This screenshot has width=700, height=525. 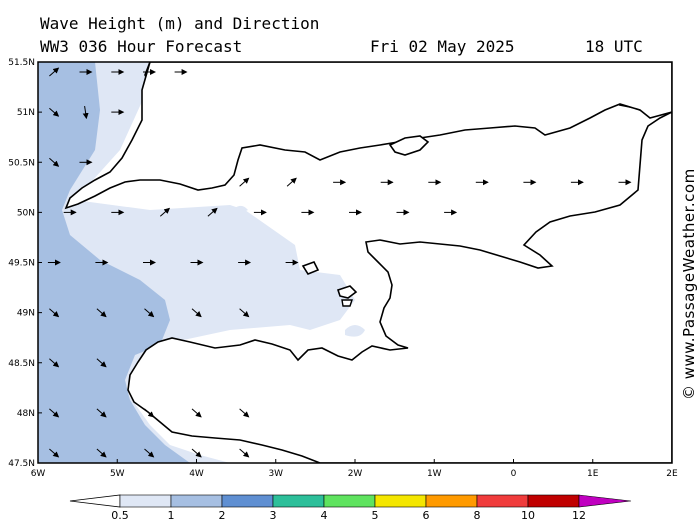 What do you see at coordinates (477, 515) in the screenshot?
I see `legend-tick-label: 8` at bounding box center [477, 515].